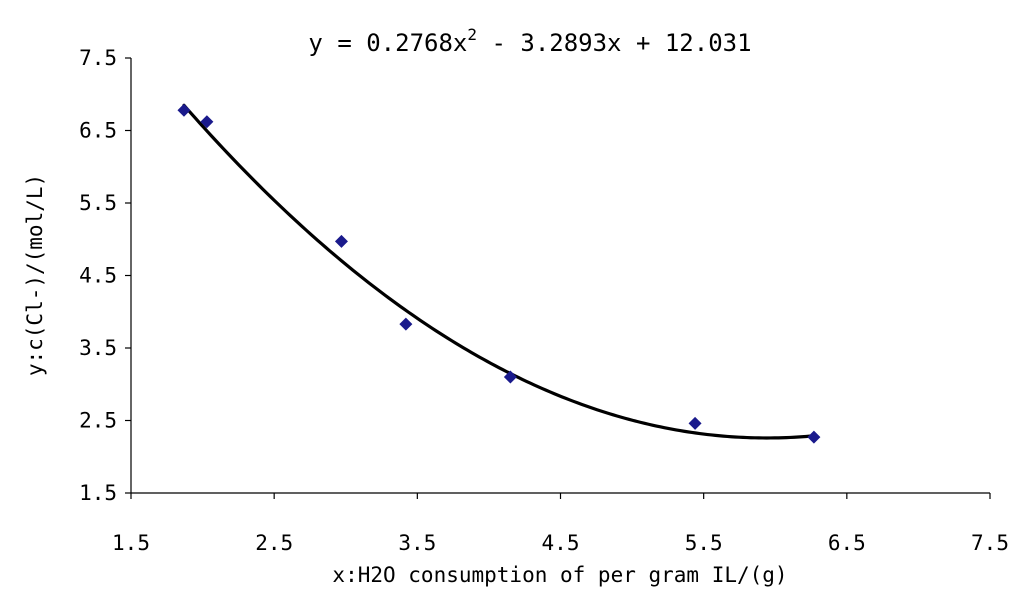 The height and width of the screenshot is (606, 1024). What do you see at coordinates (561, 543) in the screenshot?
I see `x-tick-label: 4.5` at bounding box center [561, 543].